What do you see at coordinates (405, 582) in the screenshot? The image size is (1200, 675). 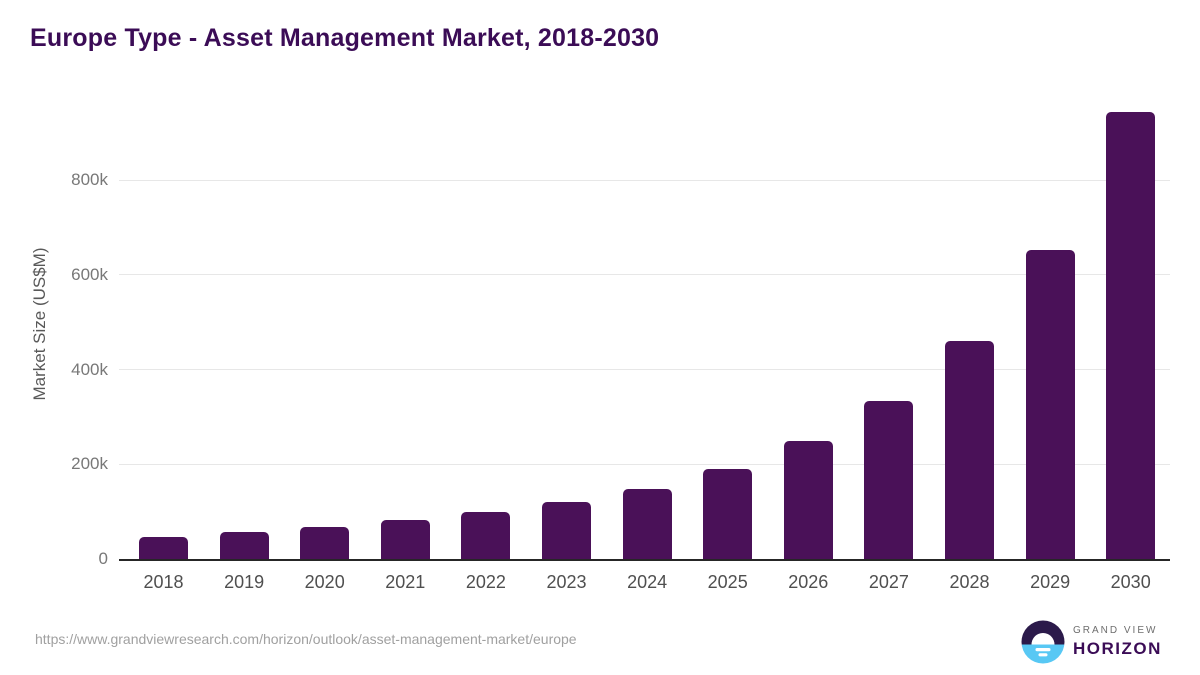 I see `x-tick-label-2021: 2021` at bounding box center [405, 582].